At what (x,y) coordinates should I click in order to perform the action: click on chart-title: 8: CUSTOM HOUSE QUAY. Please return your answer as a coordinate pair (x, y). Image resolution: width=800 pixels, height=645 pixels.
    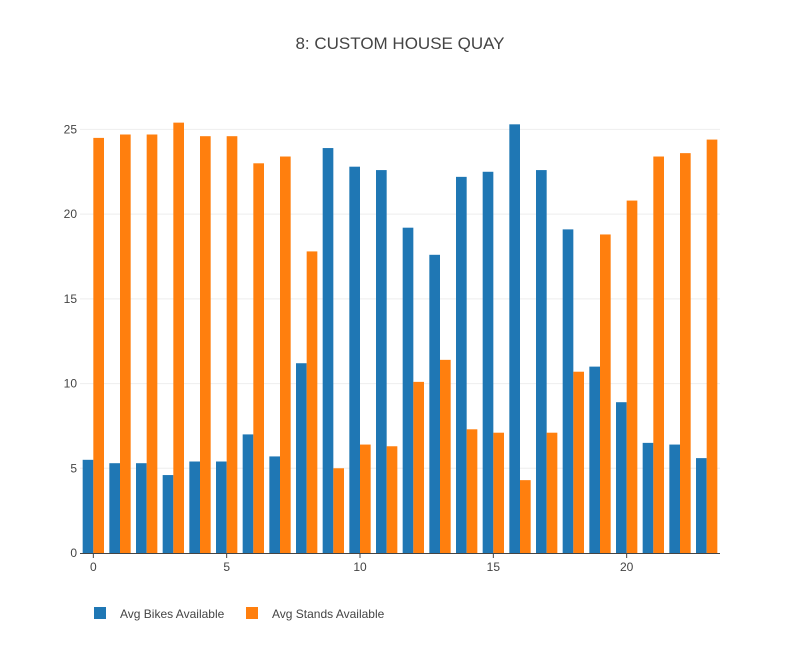
    Looking at the image, I should click on (399, 43).